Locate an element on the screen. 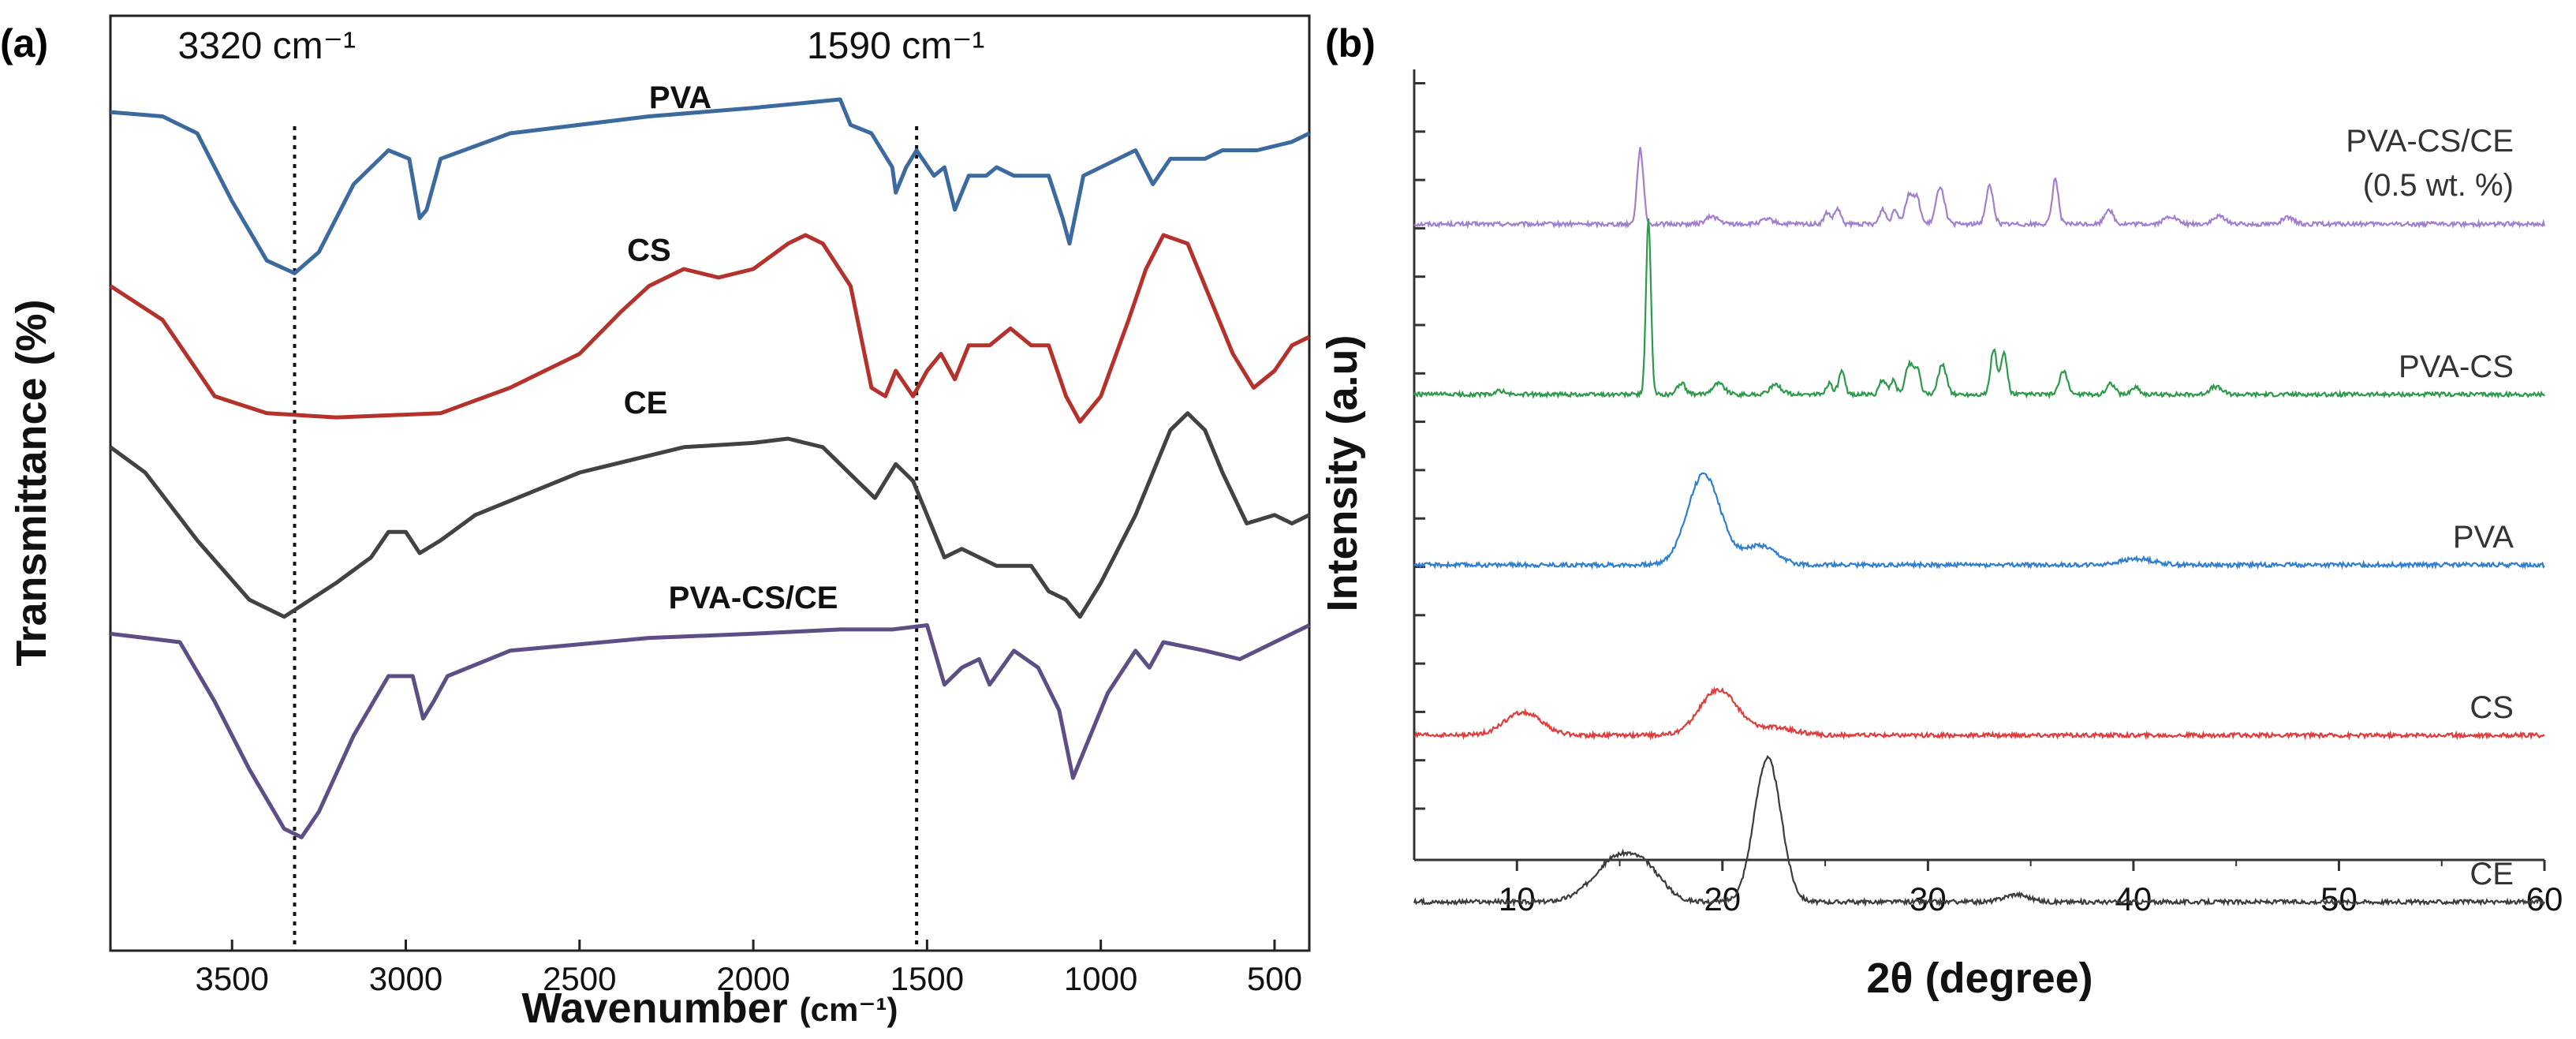  panel-b-x-tick-label: 30 is located at coordinates (1928, 899).